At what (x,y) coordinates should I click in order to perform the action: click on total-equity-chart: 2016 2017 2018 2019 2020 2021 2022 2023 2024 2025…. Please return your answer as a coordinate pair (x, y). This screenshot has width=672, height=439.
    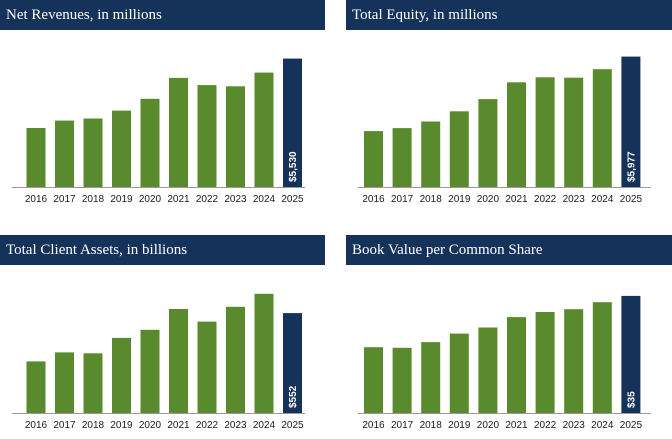
    Looking at the image, I should click on (504, 130).